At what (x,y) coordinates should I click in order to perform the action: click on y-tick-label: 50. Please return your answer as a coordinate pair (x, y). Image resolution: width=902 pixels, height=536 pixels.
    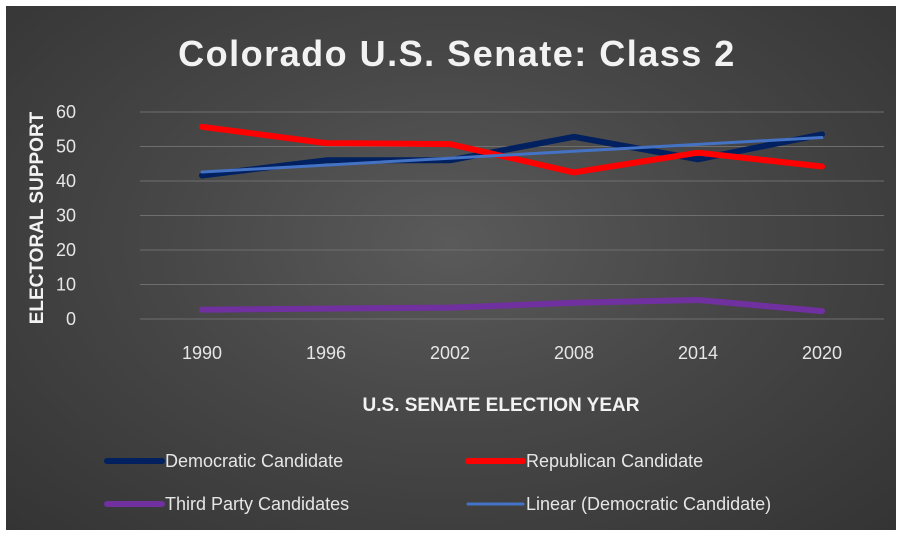
    Looking at the image, I should click on (66, 147).